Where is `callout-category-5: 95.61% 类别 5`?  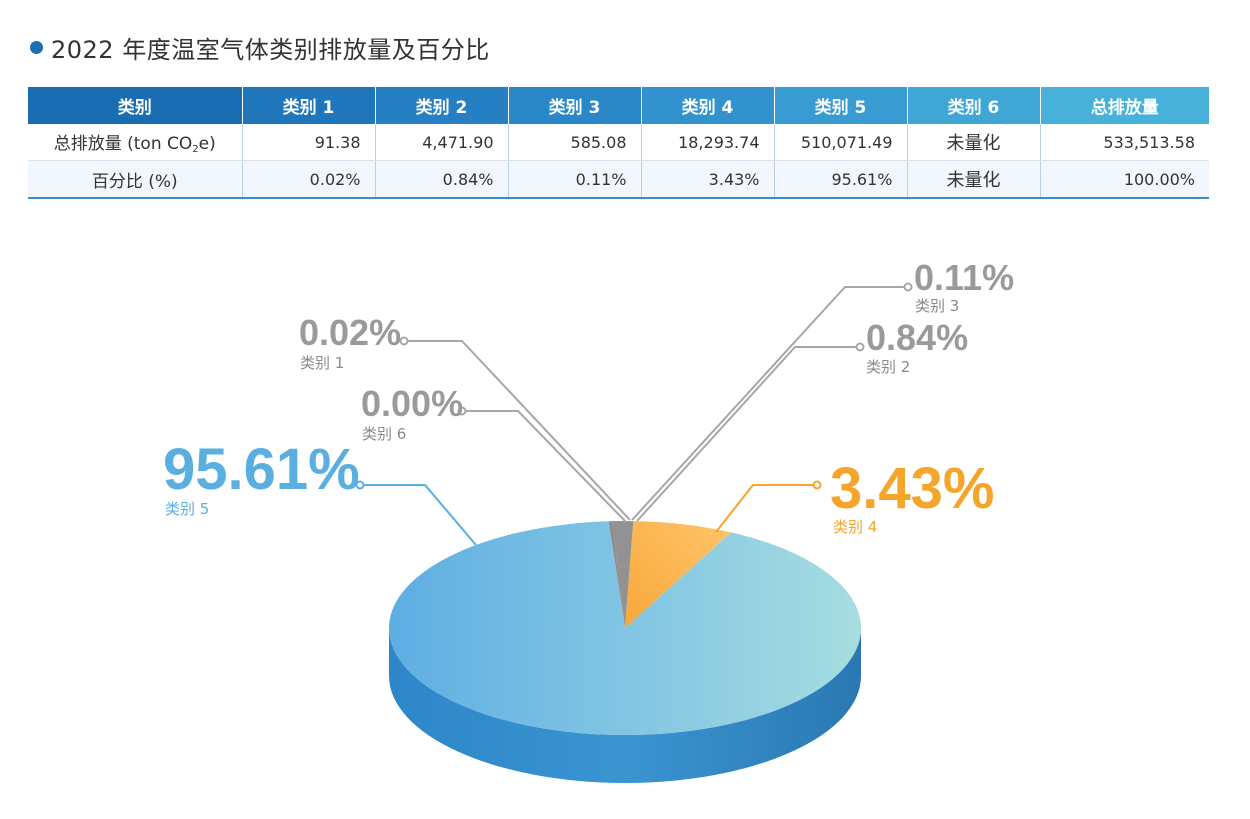
callout-category-5: 95.61% 类别 5 is located at coordinates (261, 477).